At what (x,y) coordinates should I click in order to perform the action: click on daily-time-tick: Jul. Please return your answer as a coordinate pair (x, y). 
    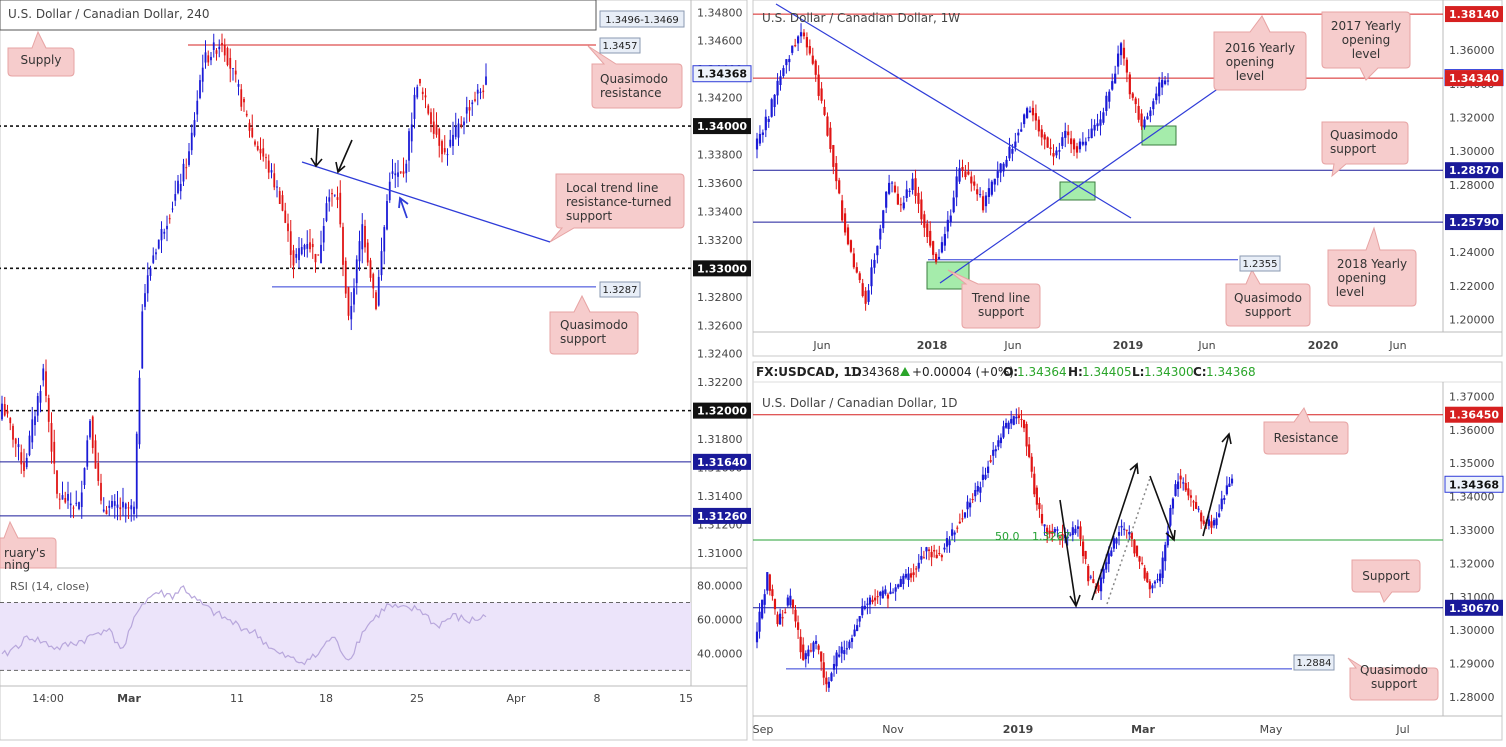
    Looking at the image, I should click on (1402, 729).